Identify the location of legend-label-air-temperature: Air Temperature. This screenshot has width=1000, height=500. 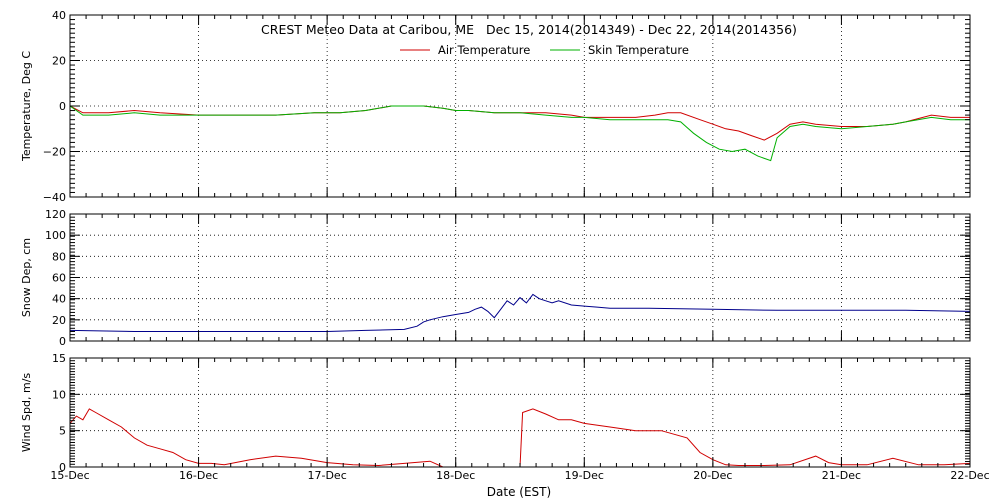
(484, 50).